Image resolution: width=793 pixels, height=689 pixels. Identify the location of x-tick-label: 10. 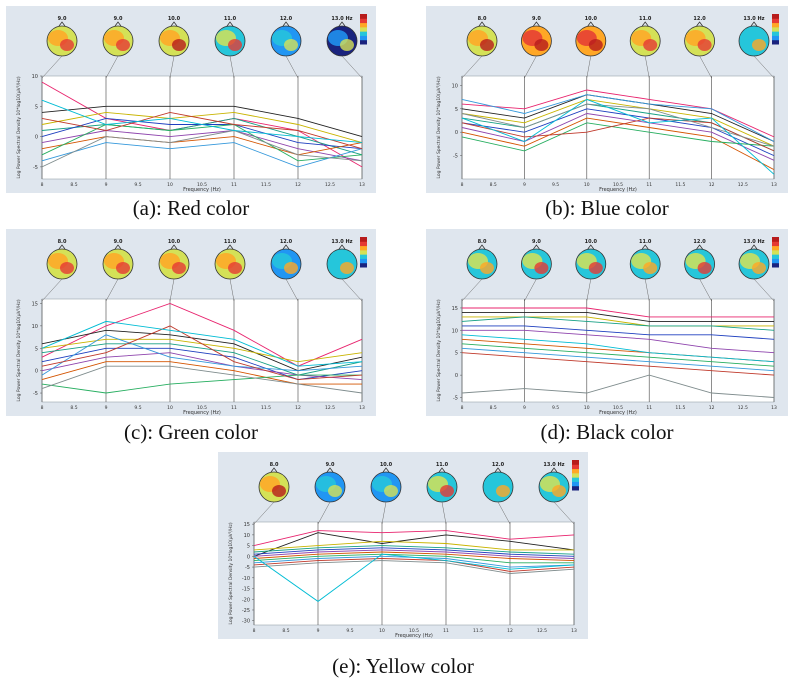
(587, 408).